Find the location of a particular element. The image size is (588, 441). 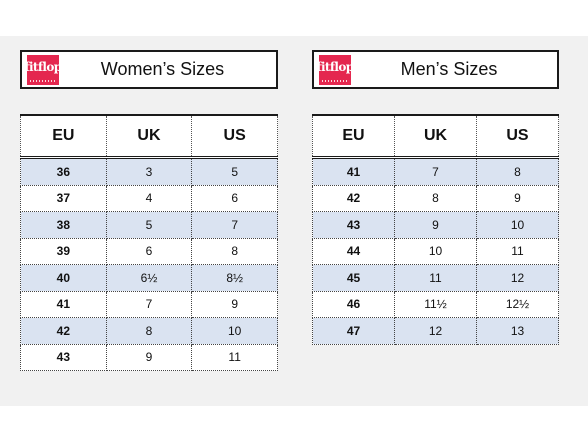

table-row: 43 9 10 is located at coordinates (435, 225).